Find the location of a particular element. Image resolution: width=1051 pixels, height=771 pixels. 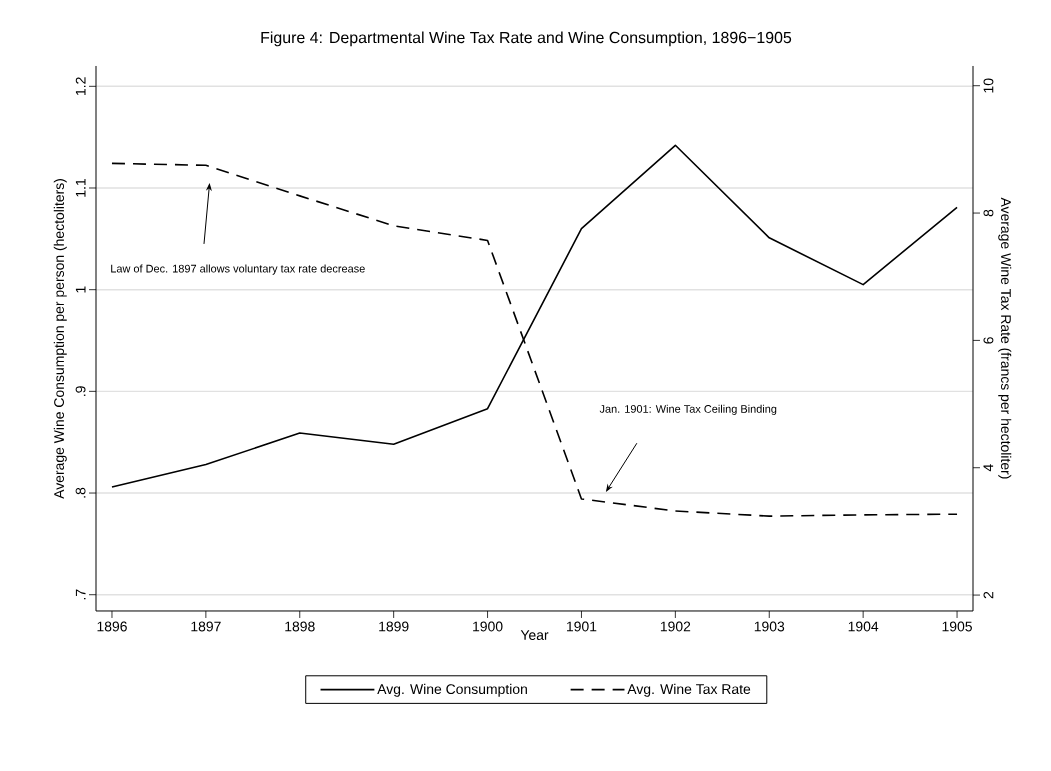

x-tick-label: 1900 is located at coordinates (488, 626).